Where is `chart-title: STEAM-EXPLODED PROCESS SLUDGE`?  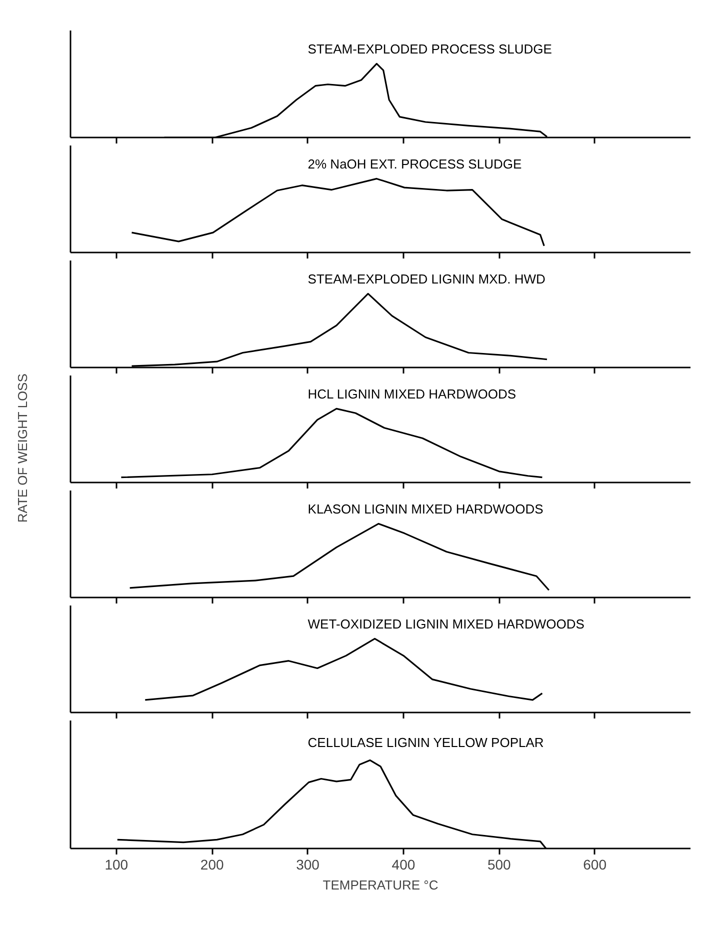 chart-title: STEAM-EXPLODED PROCESS SLUDGE is located at coordinates (430, 48).